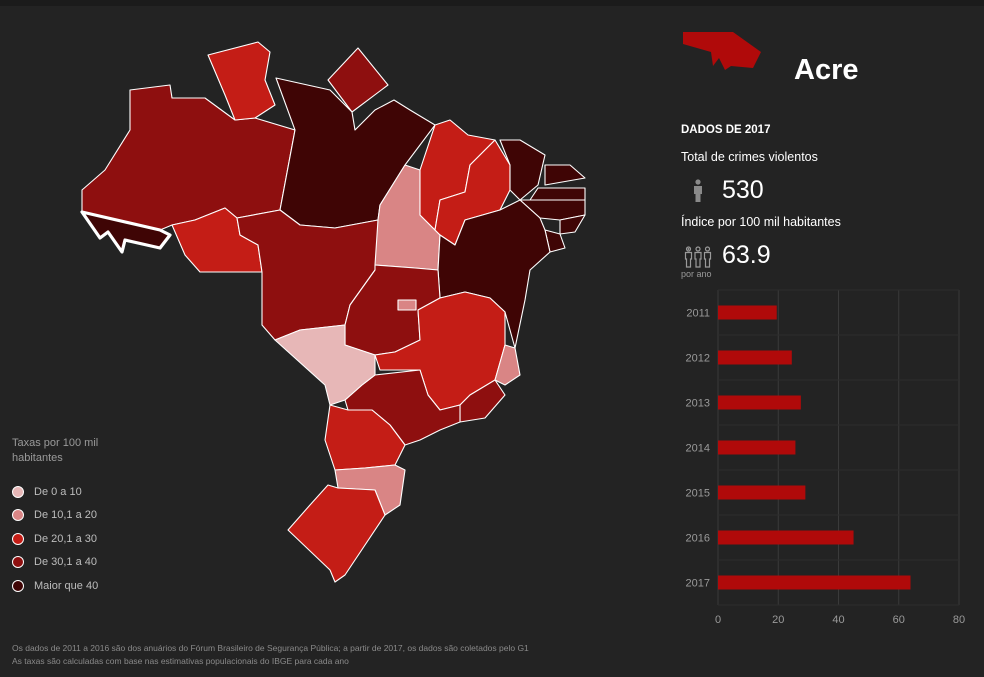  I want to click on chart-category-label: 2011, so click(698, 314).